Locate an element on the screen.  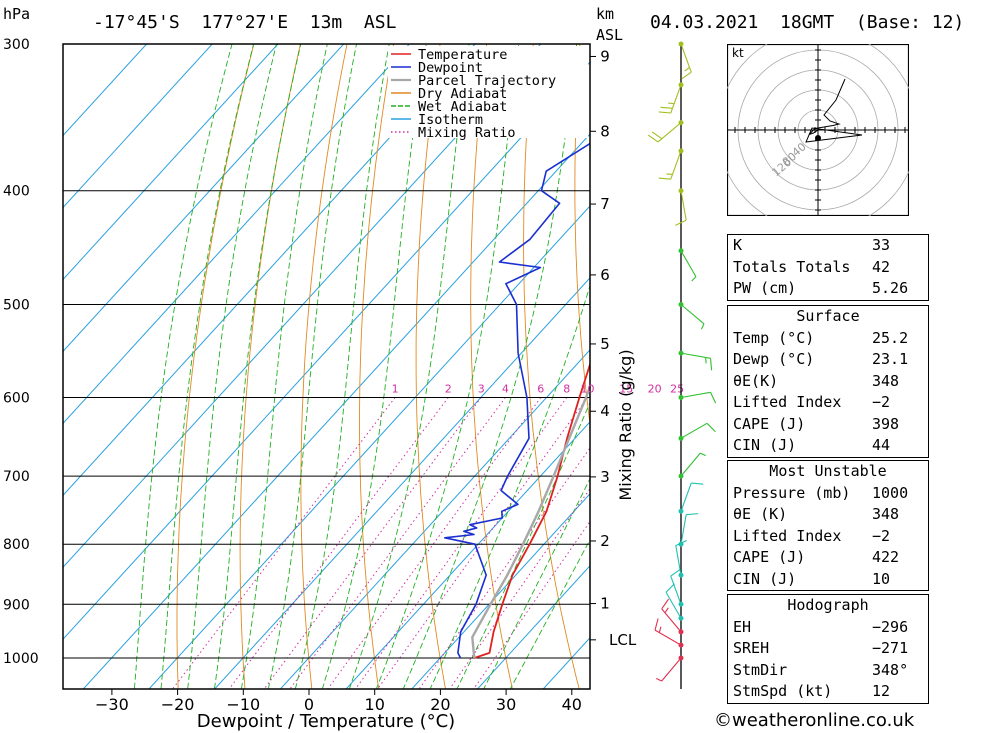
pressure-tick-label: 700 is located at coordinates (16, 477).